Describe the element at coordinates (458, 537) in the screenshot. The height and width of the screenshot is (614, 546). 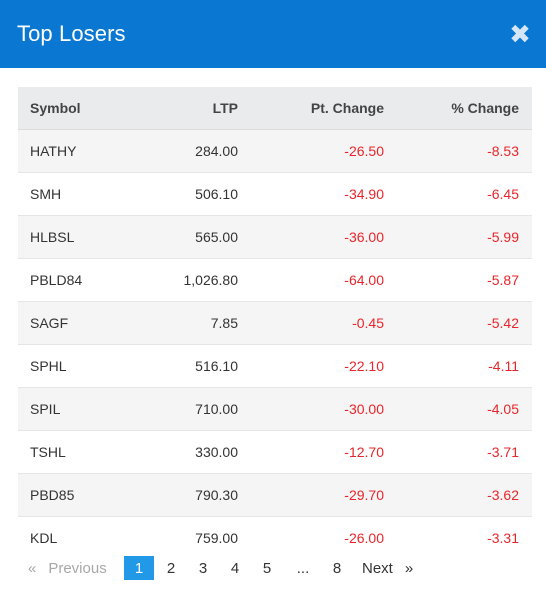
I see `cell-pct-change: -3.31` at that location.